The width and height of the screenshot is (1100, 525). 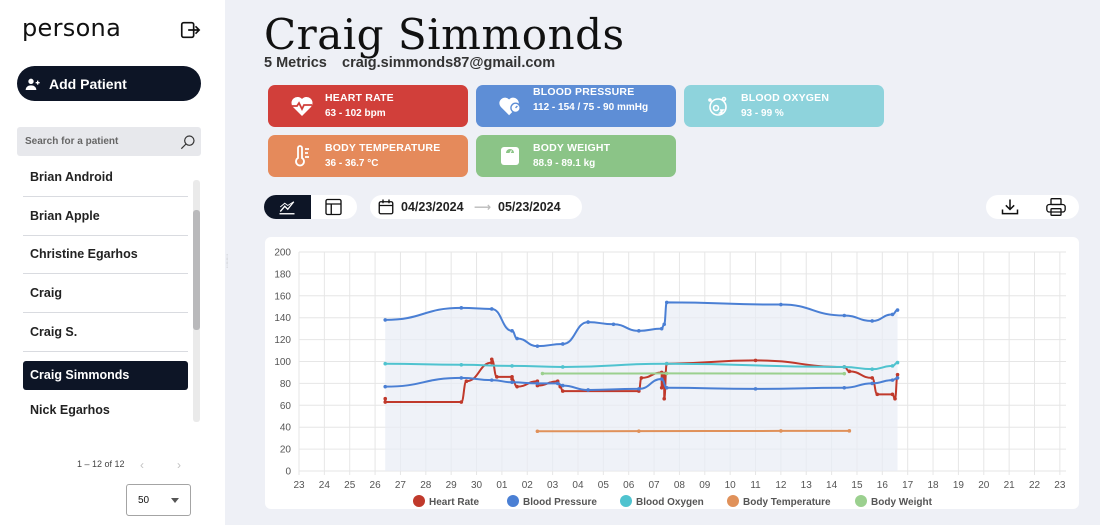 What do you see at coordinates (1056, 207) in the screenshot?
I see `print-icon` at bounding box center [1056, 207].